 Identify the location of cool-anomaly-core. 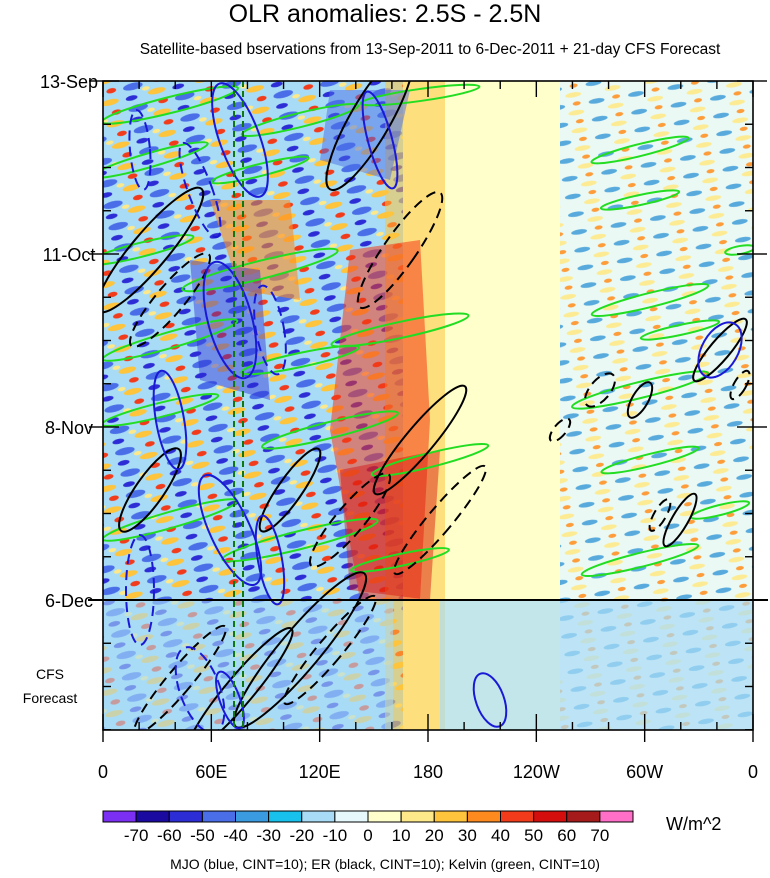
(230, 330).